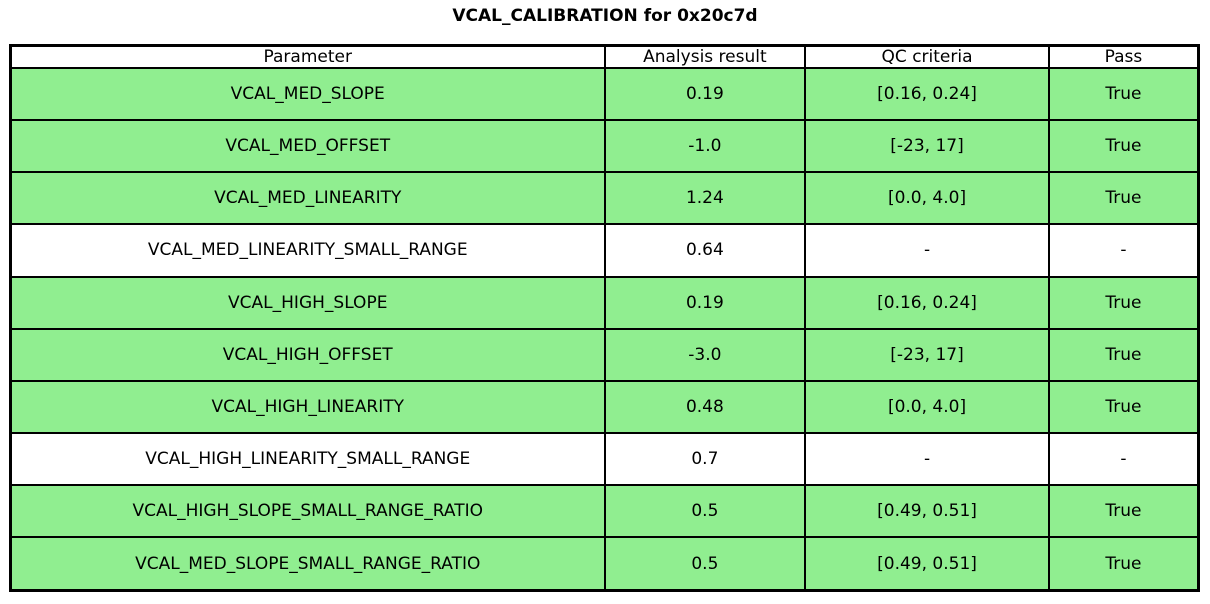 The image size is (1210, 604). What do you see at coordinates (705, 406) in the screenshot?
I see `cell-analysis-result: 0.48` at bounding box center [705, 406].